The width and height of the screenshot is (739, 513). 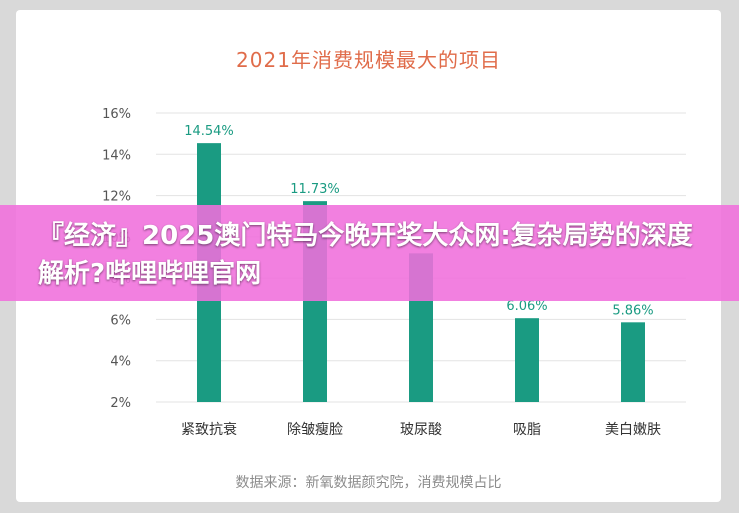 I want to click on chart-title: 2021年消费规模最大的项目, so click(x=368, y=60).